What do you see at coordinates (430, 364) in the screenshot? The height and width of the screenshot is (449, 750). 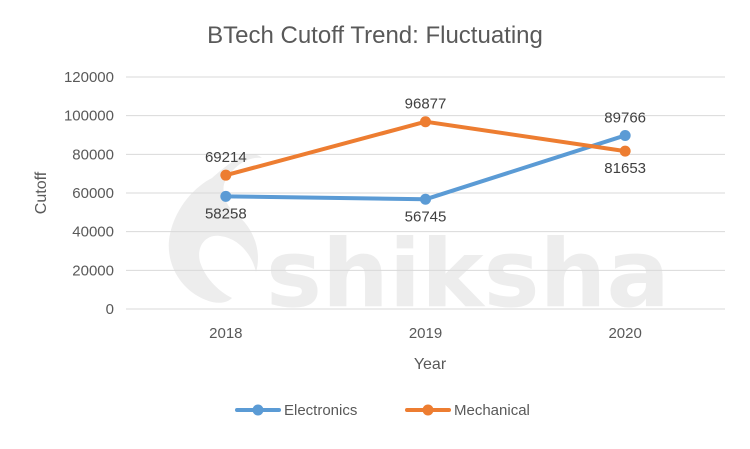 I see `x-axis-title: Year` at bounding box center [430, 364].